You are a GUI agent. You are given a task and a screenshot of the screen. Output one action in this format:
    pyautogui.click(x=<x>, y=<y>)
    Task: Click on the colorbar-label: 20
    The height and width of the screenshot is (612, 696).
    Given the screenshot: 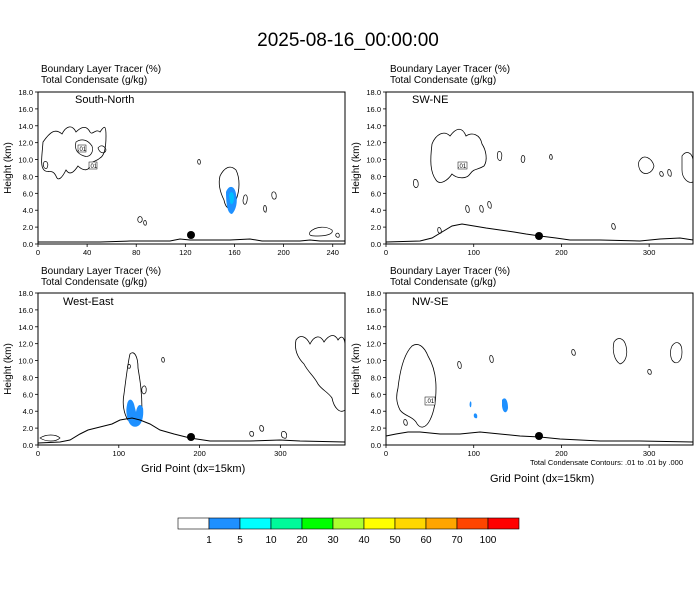 What is the action you would take?
    pyautogui.click(x=302, y=540)
    